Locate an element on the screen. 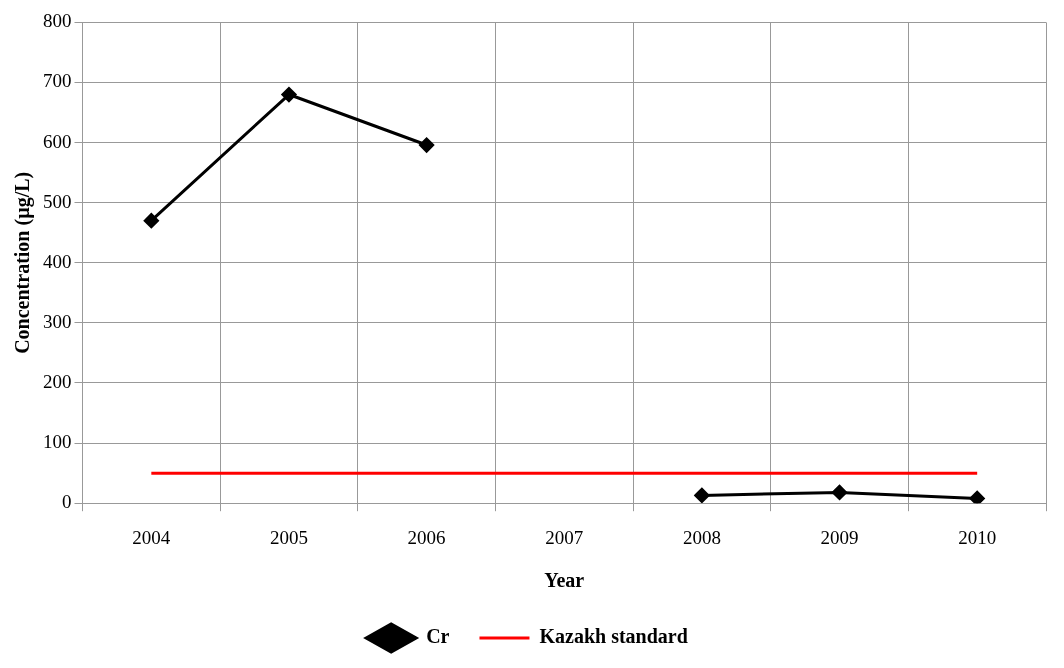  x-axis-title: Year is located at coordinates (564, 580).